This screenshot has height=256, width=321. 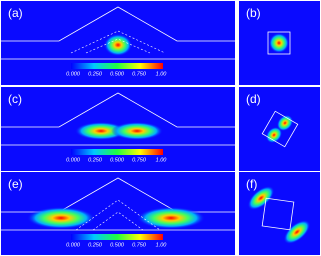 I want to click on panel-label: (f), so click(x=251, y=184).